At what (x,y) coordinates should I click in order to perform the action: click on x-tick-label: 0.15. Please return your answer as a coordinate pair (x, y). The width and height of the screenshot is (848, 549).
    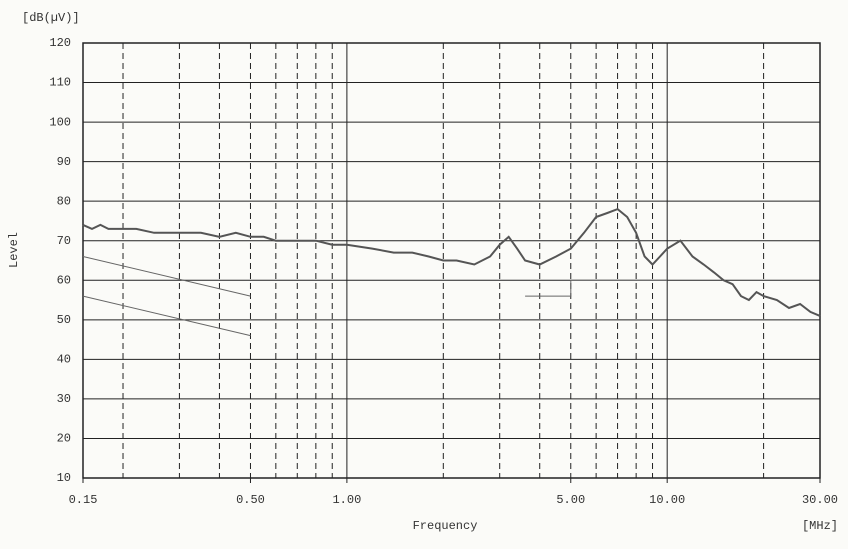
    Looking at the image, I should click on (83, 500).